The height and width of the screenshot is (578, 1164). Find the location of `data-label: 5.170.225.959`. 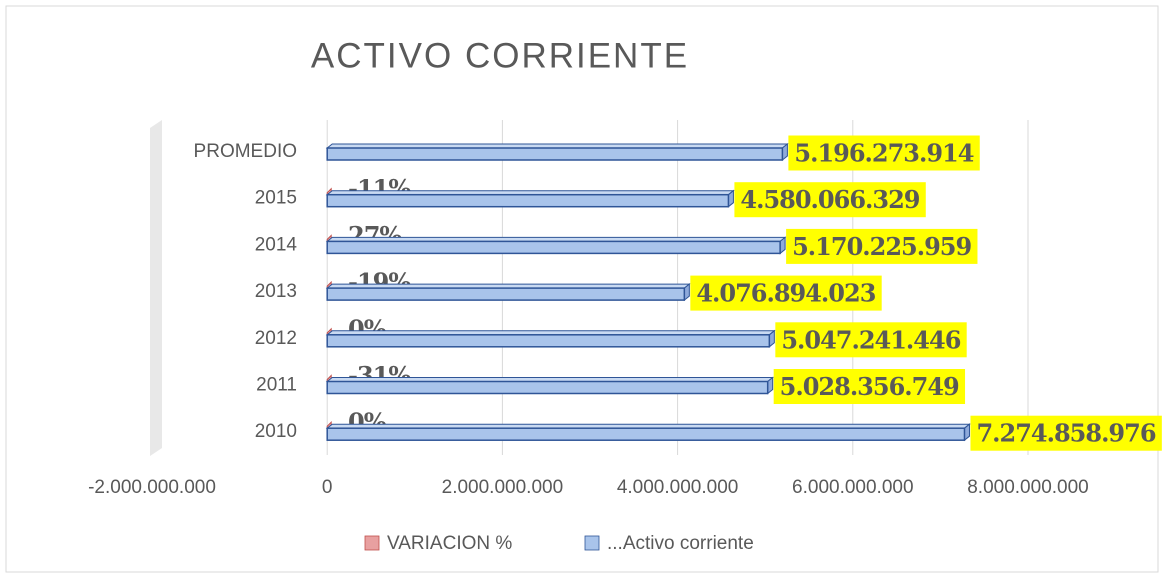

data-label: 5.170.225.959 is located at coordinates (881, 246).